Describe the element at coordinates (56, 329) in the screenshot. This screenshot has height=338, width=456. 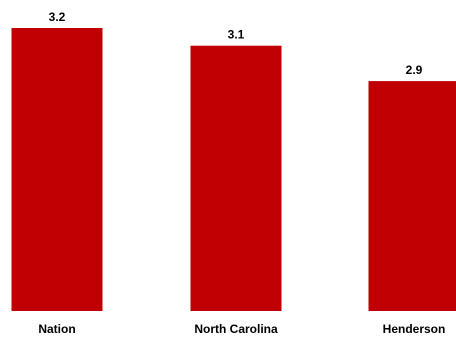
I see `category-label-nation: Nation` at that location.